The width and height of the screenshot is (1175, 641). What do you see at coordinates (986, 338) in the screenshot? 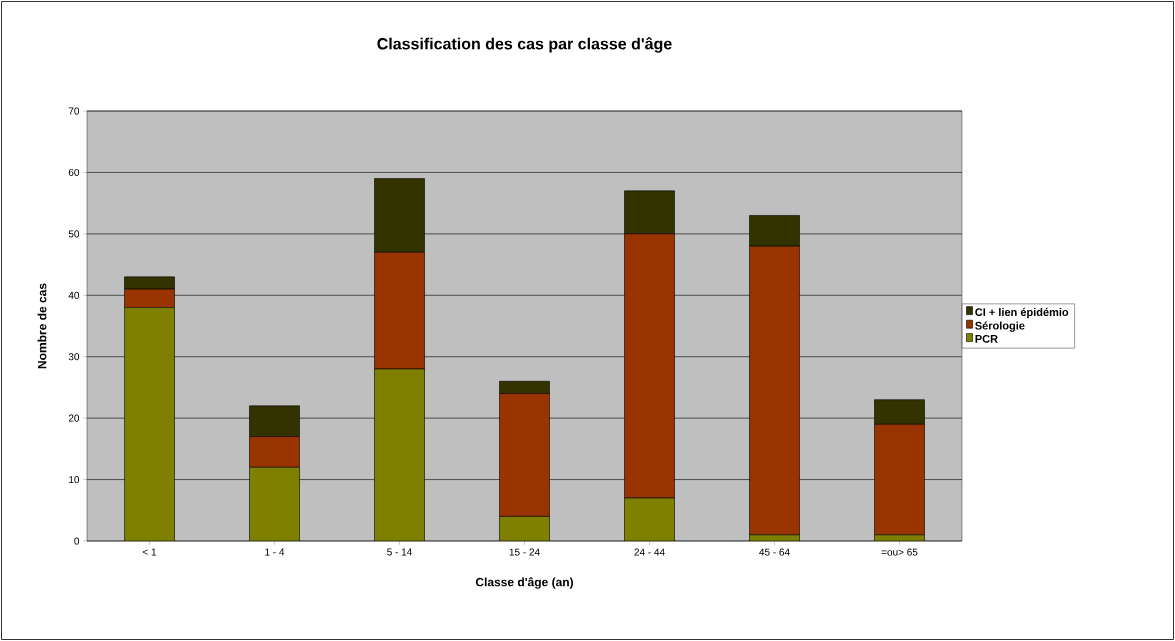
I see `legend-label: PCR` at bounding box center [986, 338].